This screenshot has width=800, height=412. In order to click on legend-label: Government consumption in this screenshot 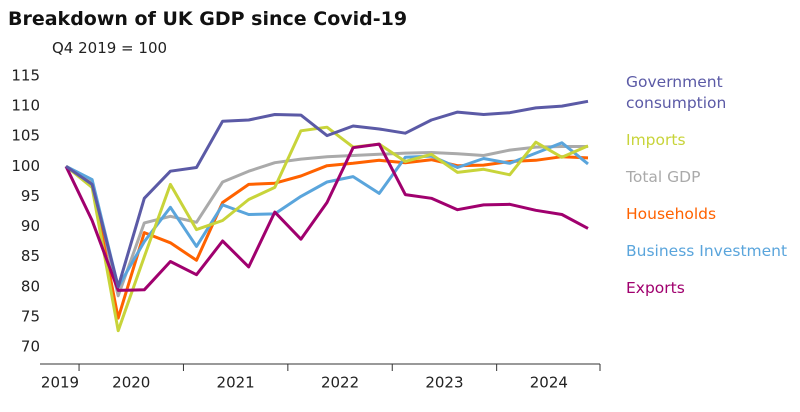, I will do `click(676, 92)`.